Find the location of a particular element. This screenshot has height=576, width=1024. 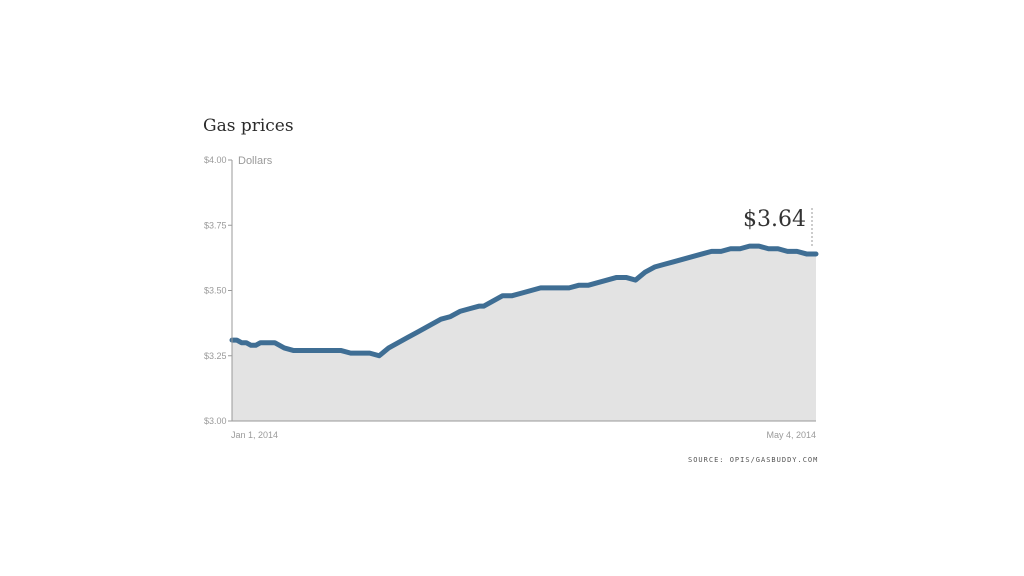

latest-price-callout: $3.64 is located at coordinates (774, 219).